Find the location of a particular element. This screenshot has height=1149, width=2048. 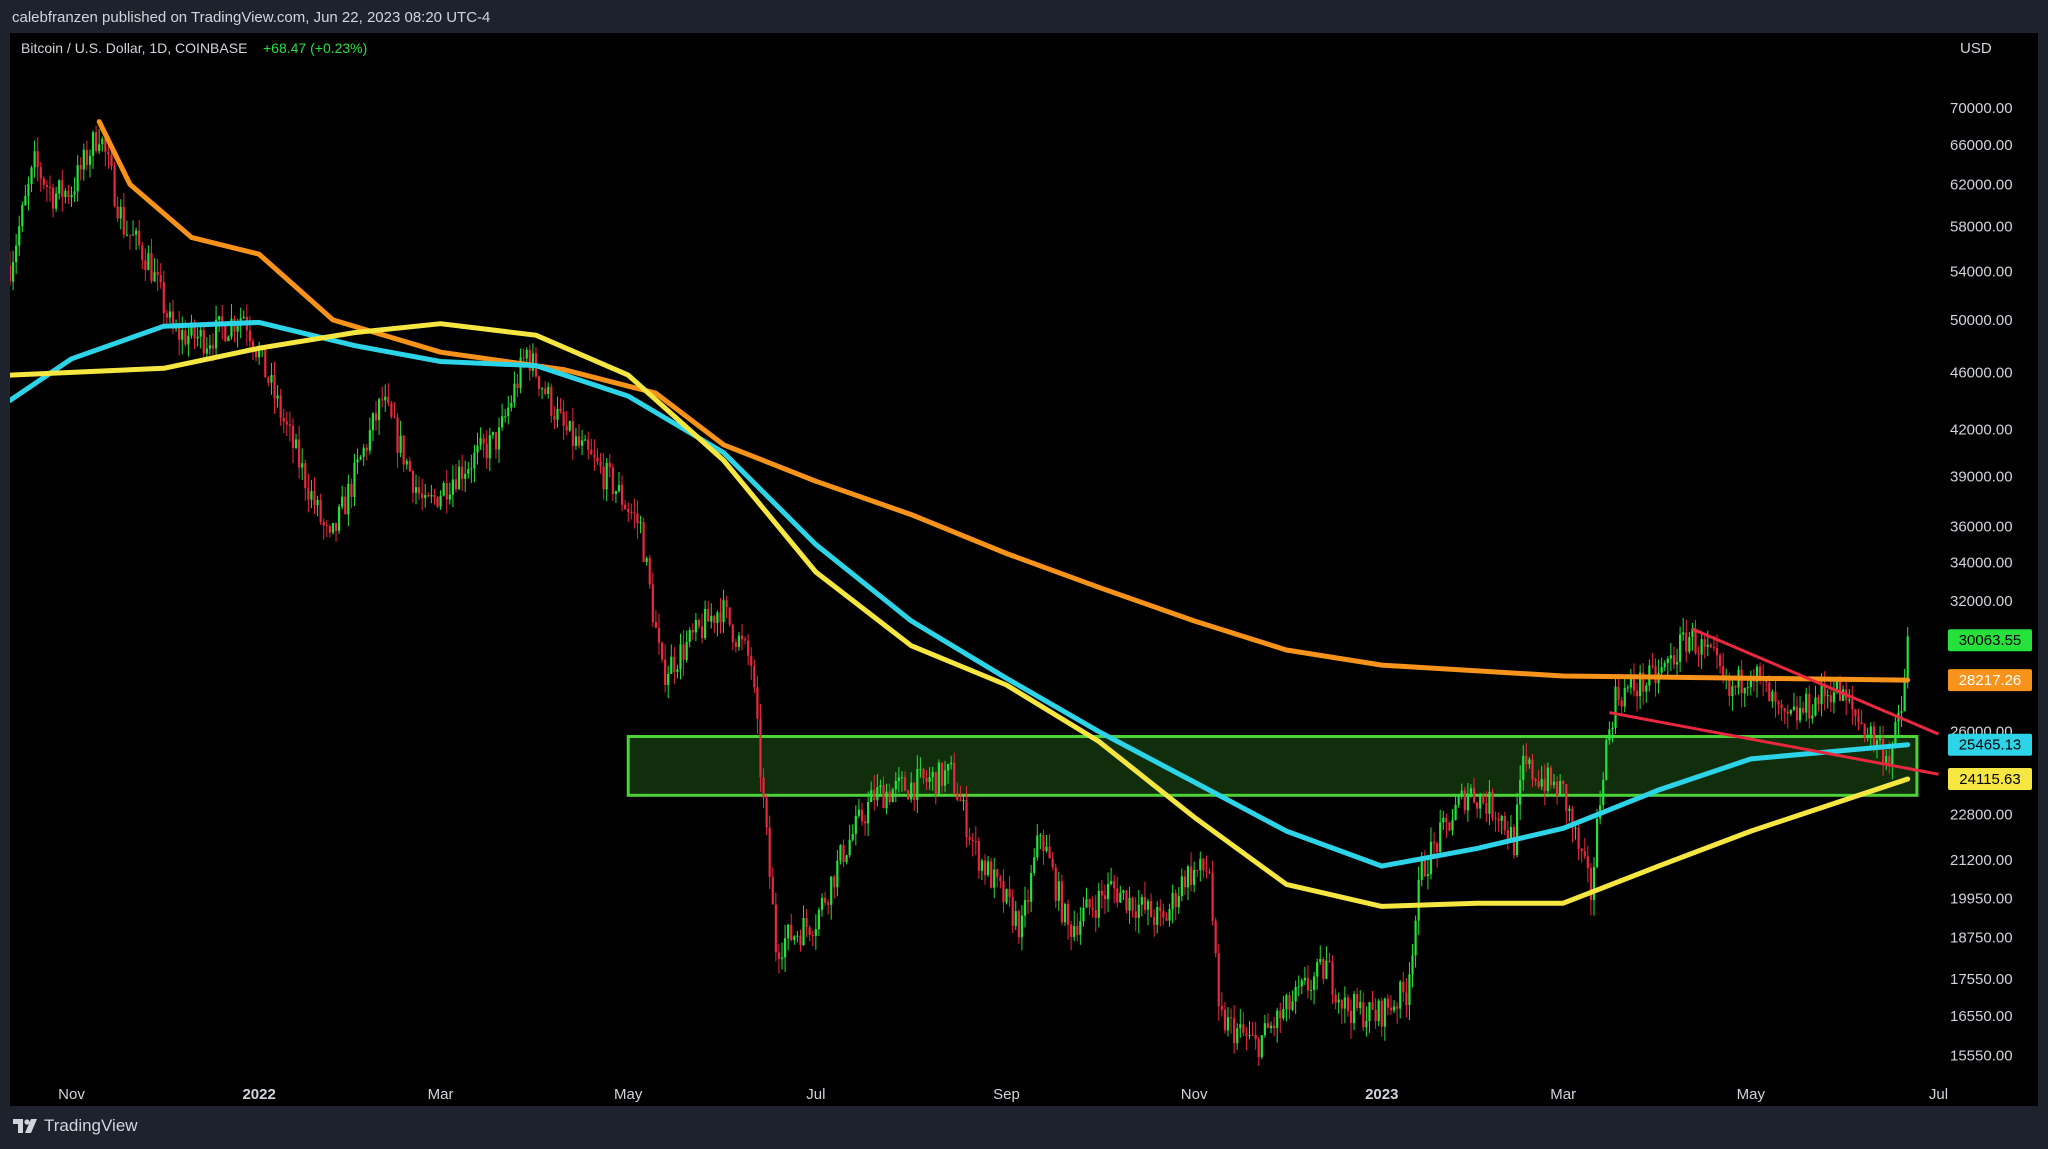

time-tick-label: Sep is located at coordinates (1006, 1094).